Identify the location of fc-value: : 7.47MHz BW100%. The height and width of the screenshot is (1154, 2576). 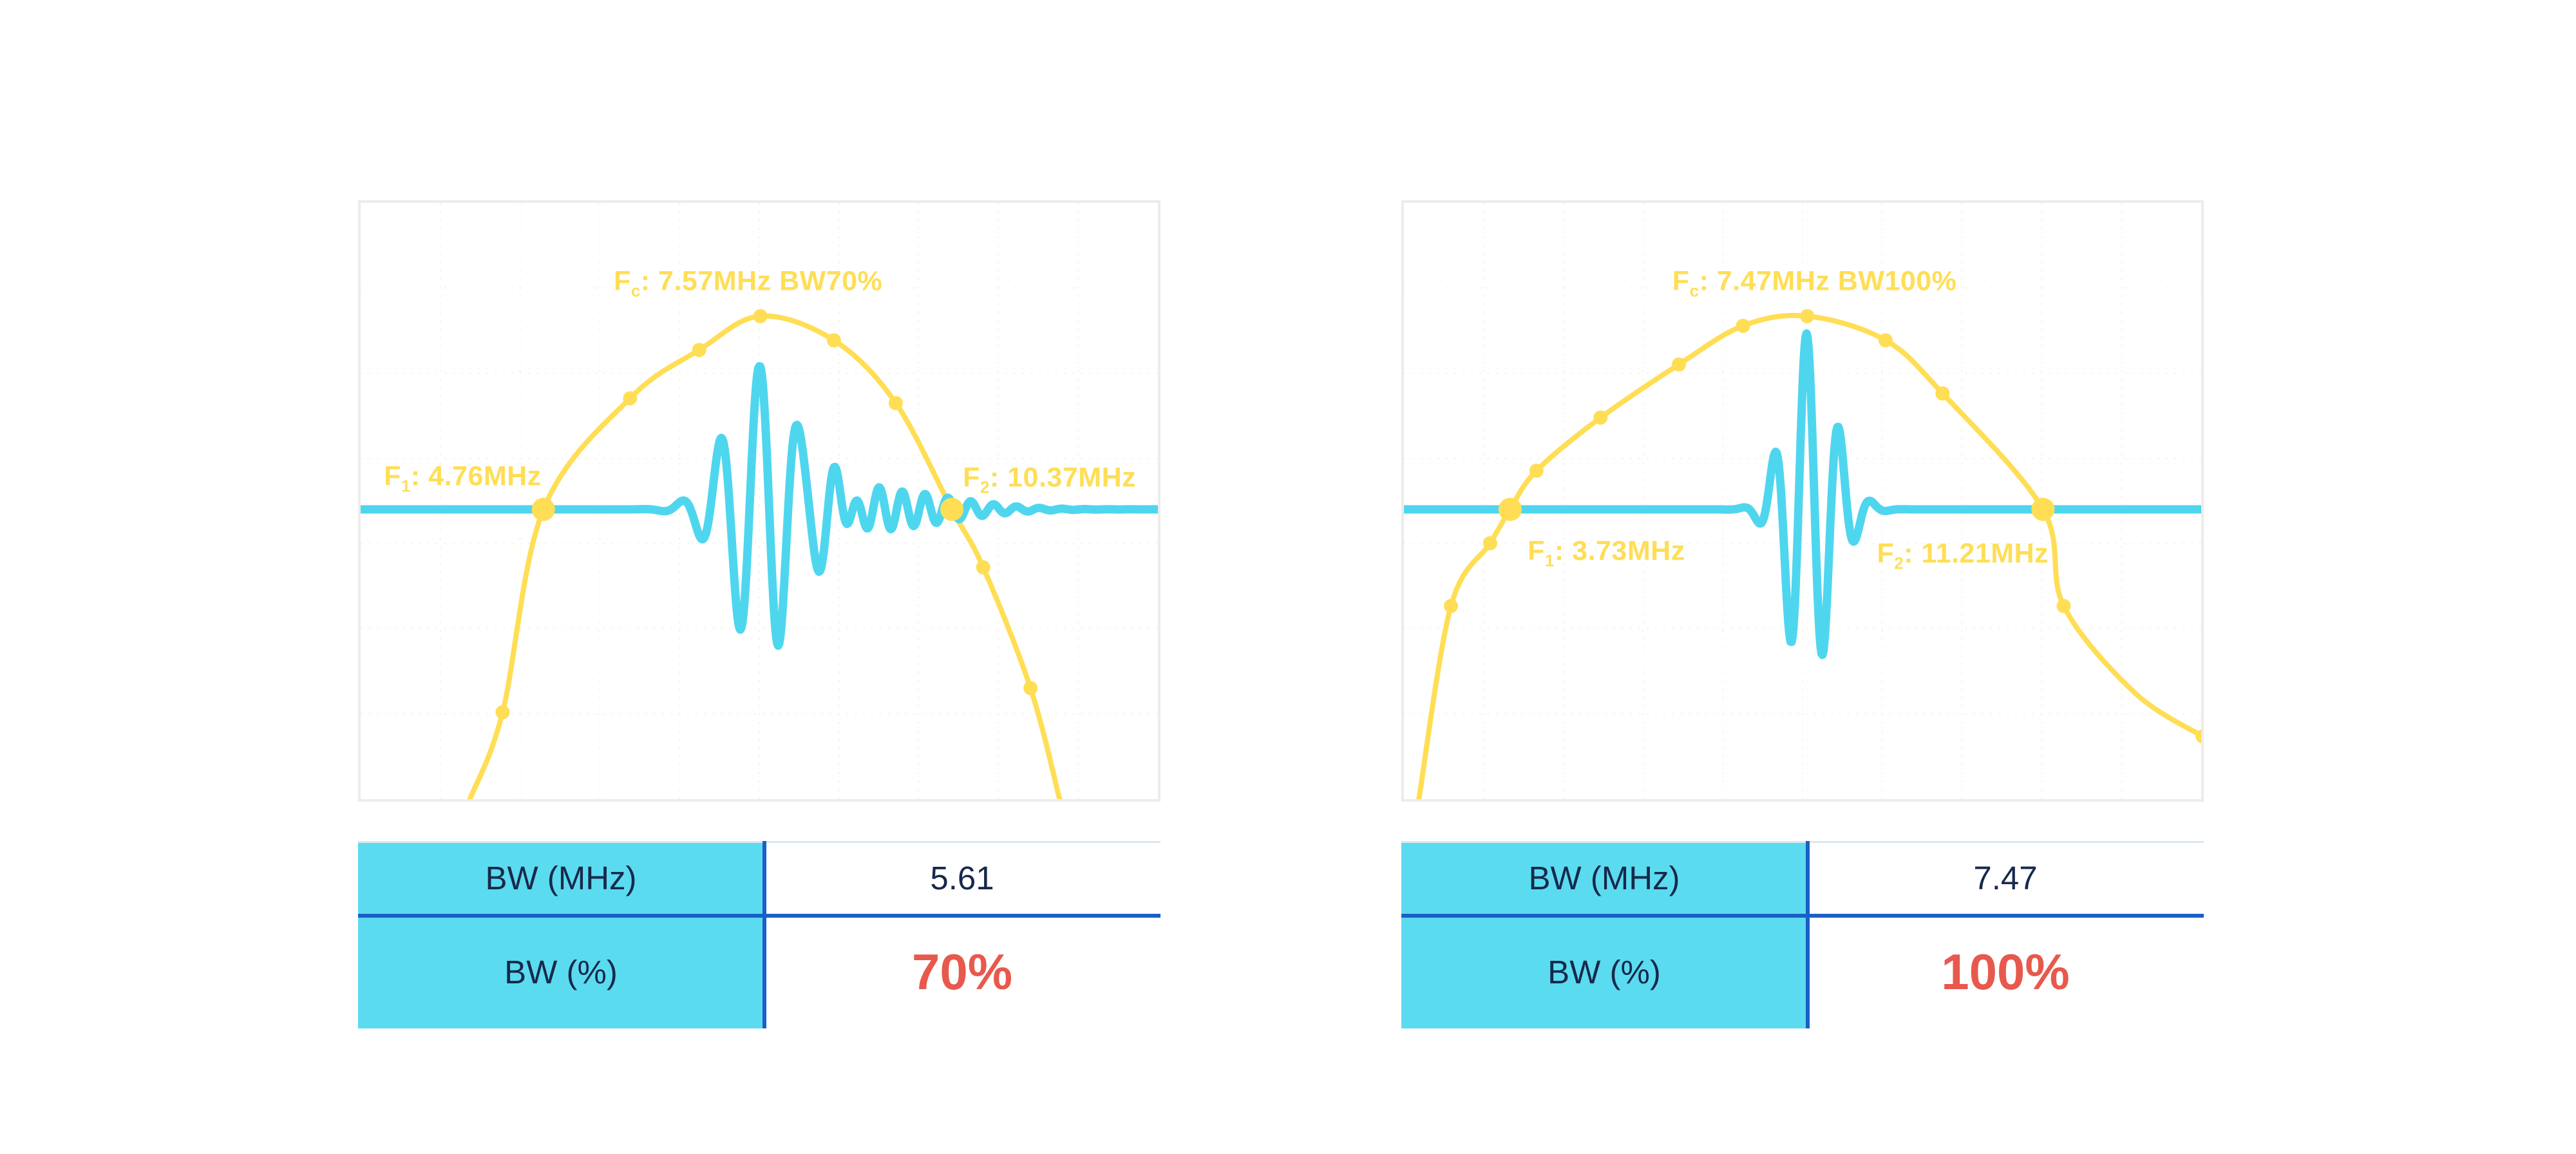
(1828, 281).